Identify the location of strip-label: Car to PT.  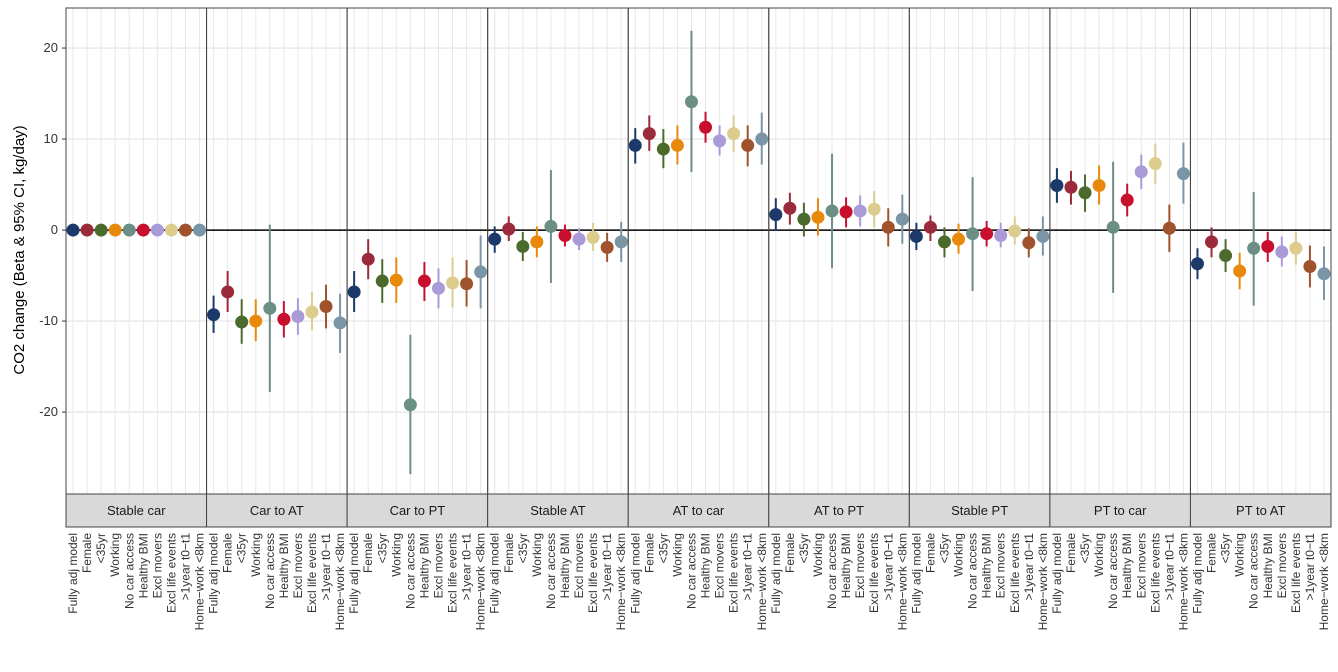
(418, 510).